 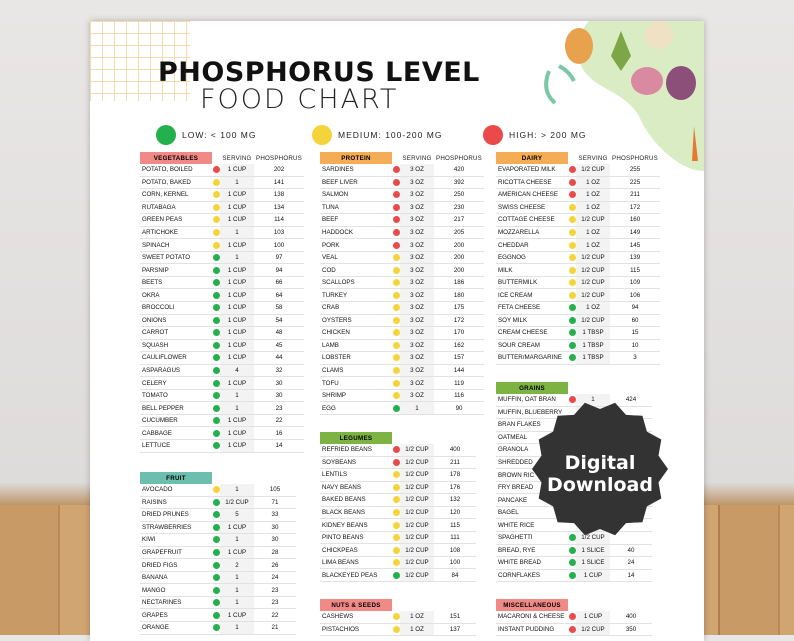 I want to click on phosphorus-mg: 139, so click(x=635, y=258).